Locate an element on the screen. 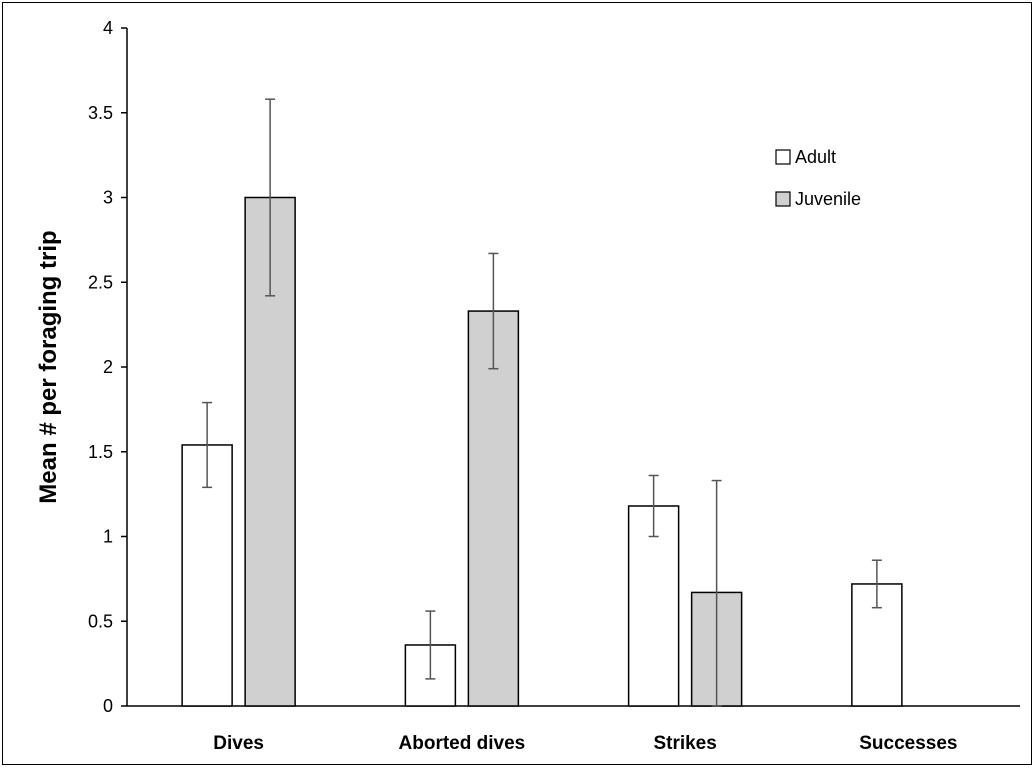 This screenshot has width=1036, height=769. legend-item-juvenile: Juvenile is located at coordinates (818, 199).